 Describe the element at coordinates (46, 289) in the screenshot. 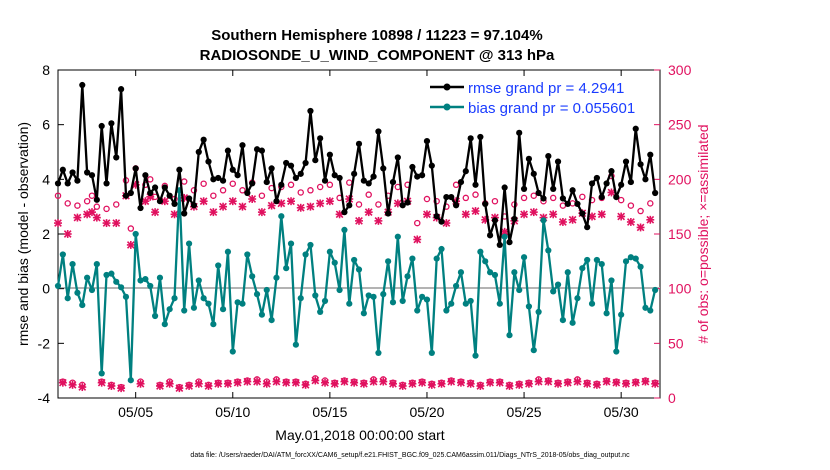

I see `y-tick-label: 0` at that location.